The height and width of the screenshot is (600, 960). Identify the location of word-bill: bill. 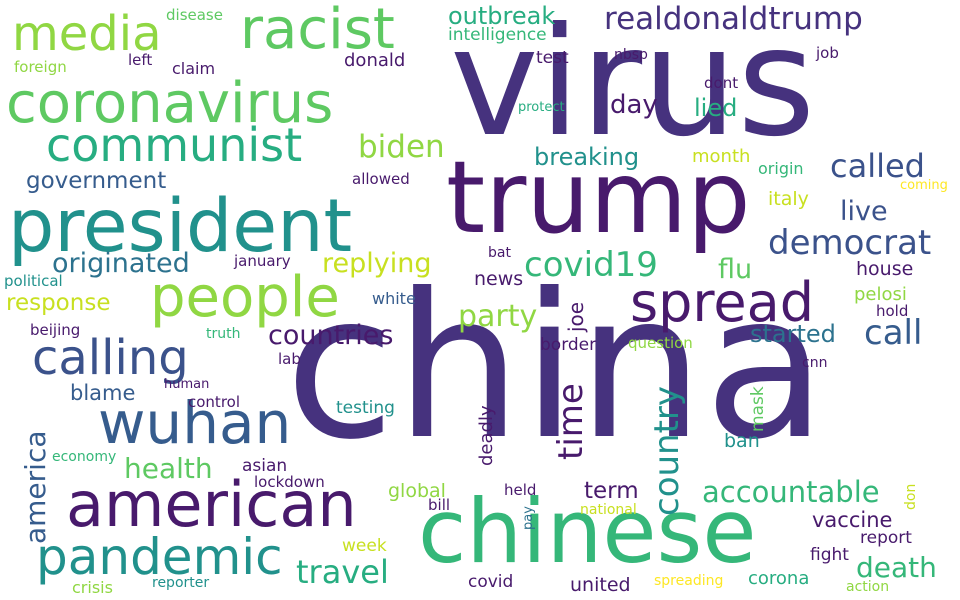
(439, 505).